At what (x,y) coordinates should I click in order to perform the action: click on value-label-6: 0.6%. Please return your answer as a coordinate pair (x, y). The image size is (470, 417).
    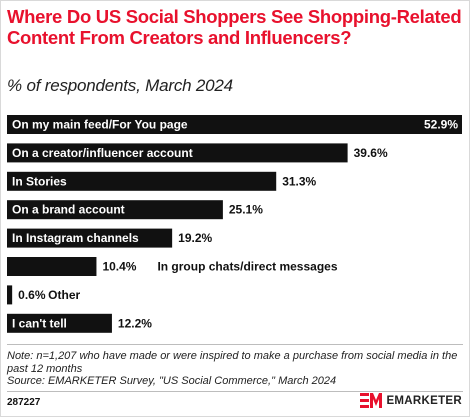
    Looking at the image, I should click on (32, 295).